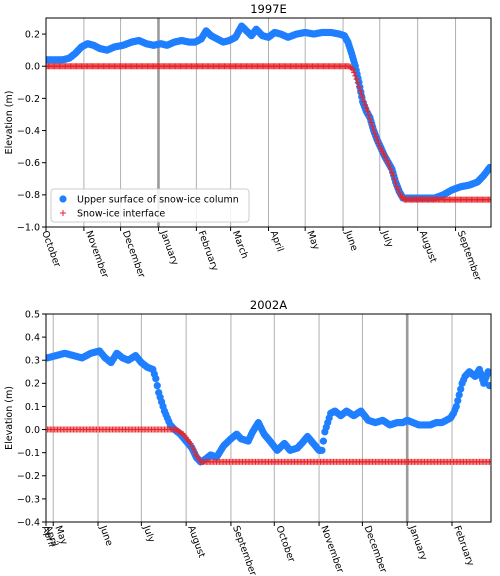  I want to click on y-tick-label: 0.4, so click(32, 338).